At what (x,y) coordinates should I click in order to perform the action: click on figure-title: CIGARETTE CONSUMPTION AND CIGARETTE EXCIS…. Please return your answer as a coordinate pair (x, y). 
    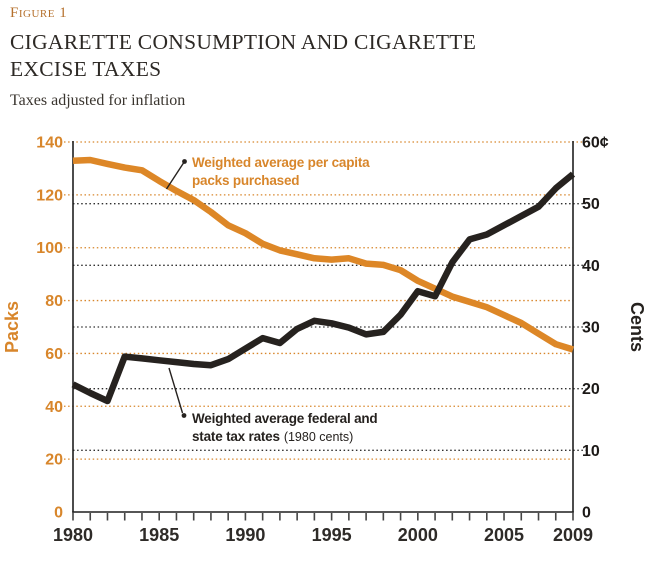
    Looking at the image, I should click on (320, 56).